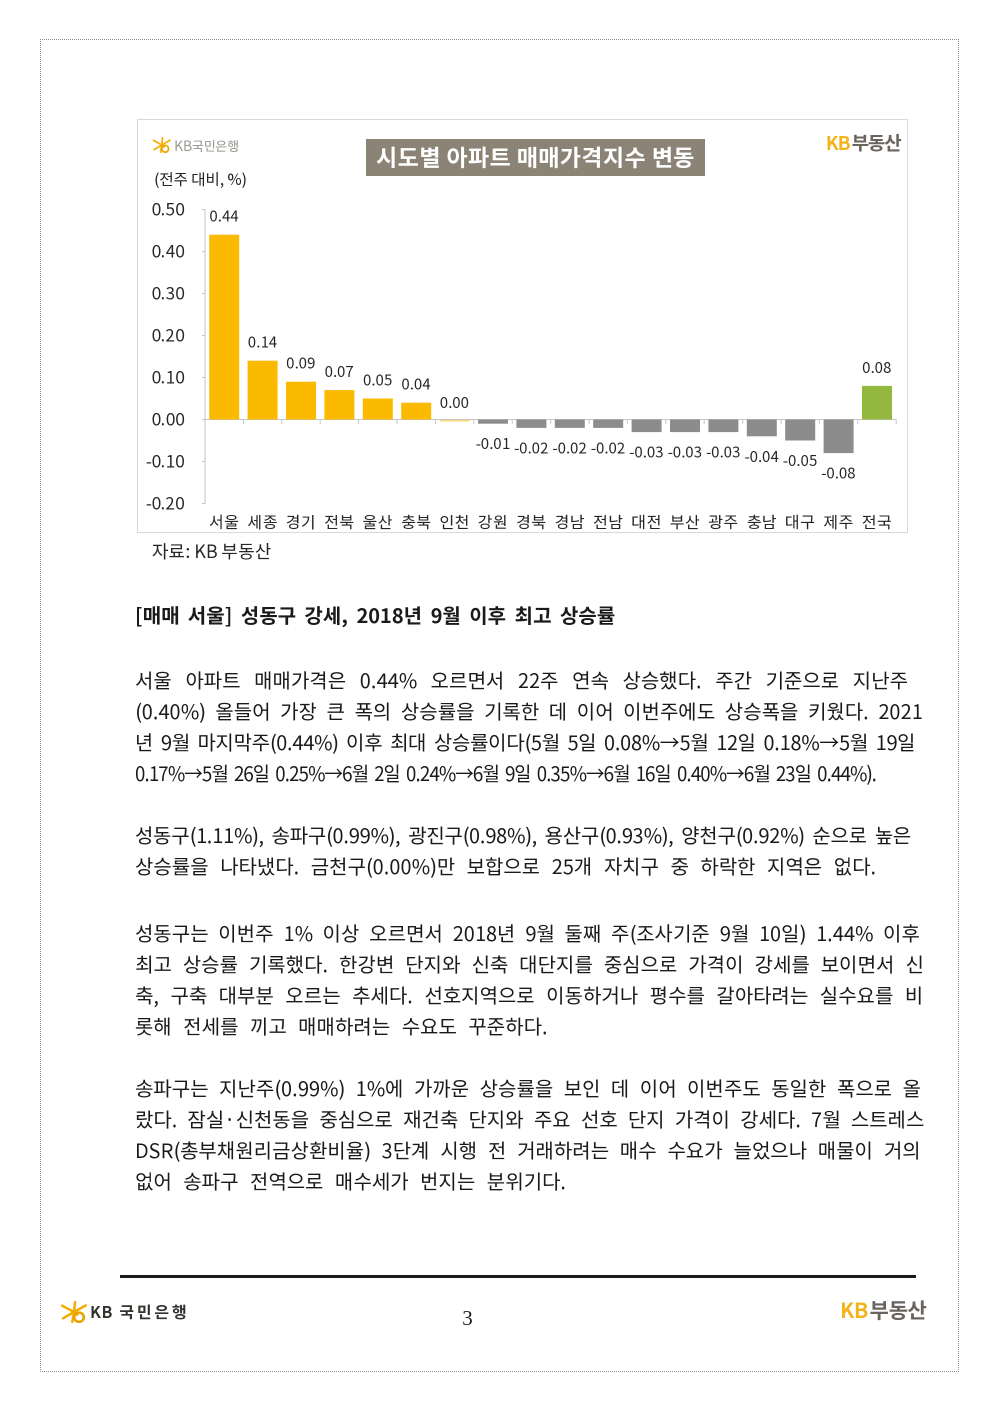 The height and width of the screenshot is (1414, 1000). What do you see at coordinates (301, 363) in the screenshot?
I see `svg-text: 0.09` at bounding box center [301, 363].